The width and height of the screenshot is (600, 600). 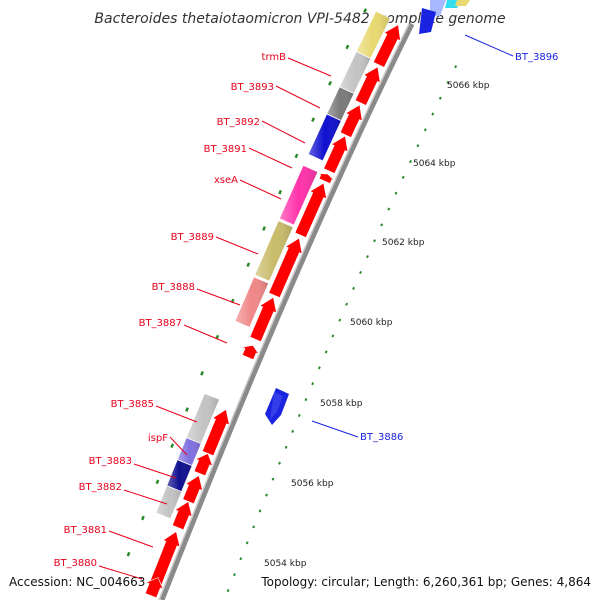 I want to click on scale-label-5064: 5064 kbp, so click(x=434, y=164).